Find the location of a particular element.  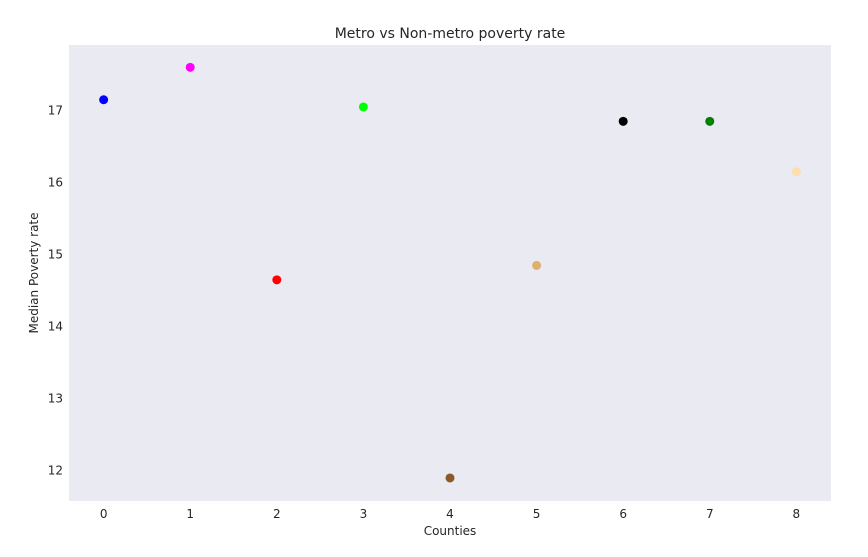

x-tick-label: 4 is located at coordinates (450, 514).